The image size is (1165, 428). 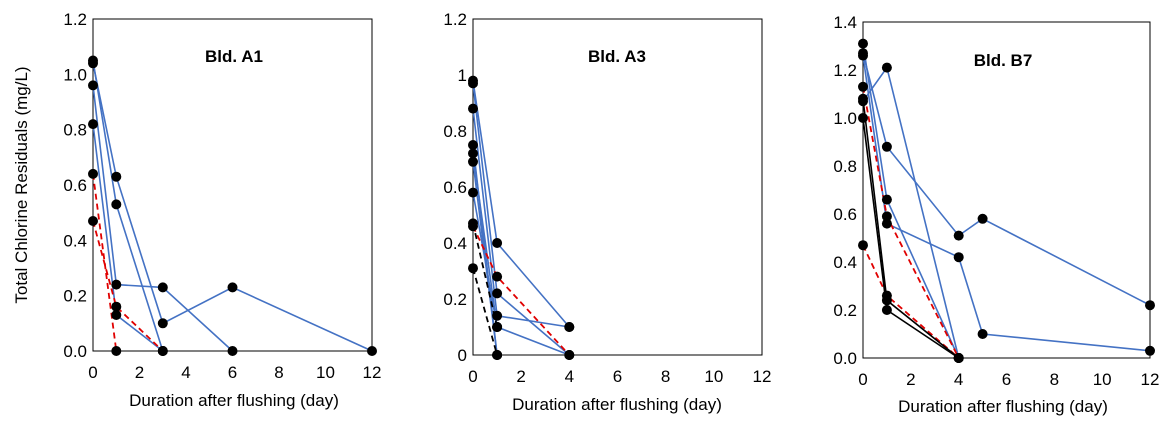 What do you see at coordinates (462, 75) in the screenshot?
I see `y-tick-label: 1` at bounding box center [462, 75].